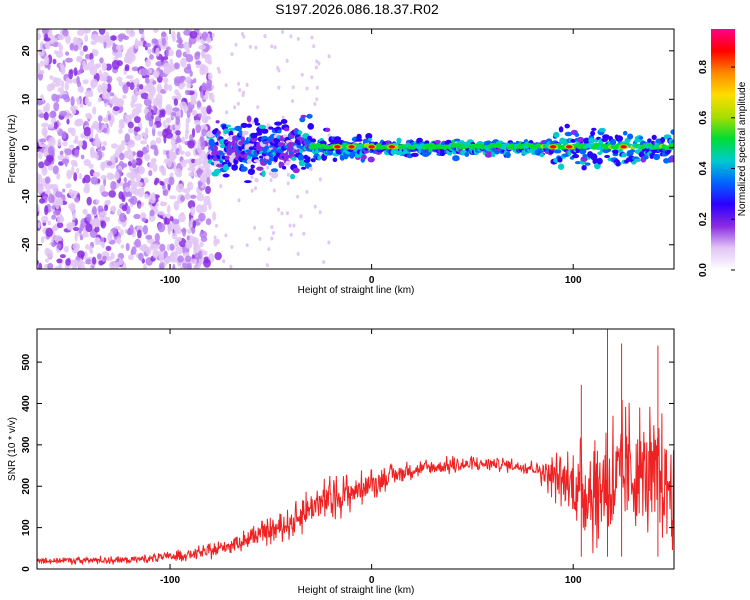  I want to click on snr-ytick-label: 200, so click(26, 485).